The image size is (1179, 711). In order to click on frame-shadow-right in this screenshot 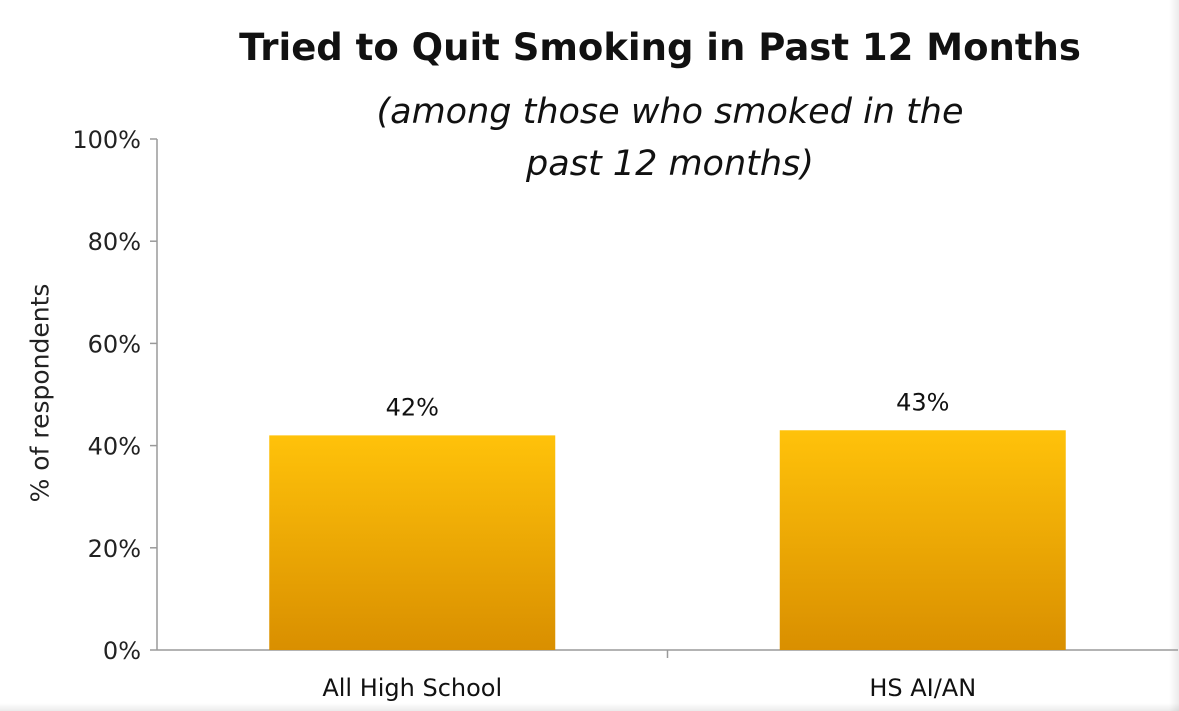, I will do `click(1174, 355)`.